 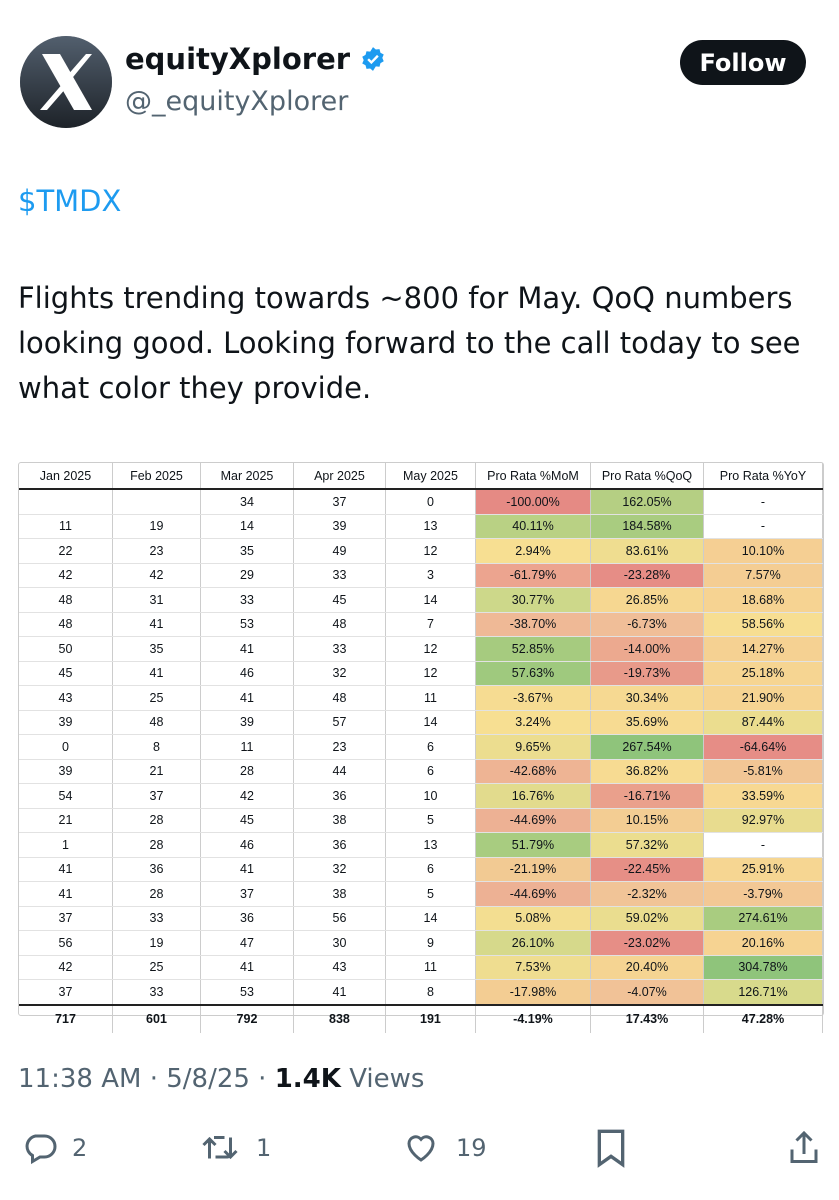 What do you see at coordinates (647, 502) in the screenshot?
I see `table-cell: 162.05%` at bounding box center [647, 502].